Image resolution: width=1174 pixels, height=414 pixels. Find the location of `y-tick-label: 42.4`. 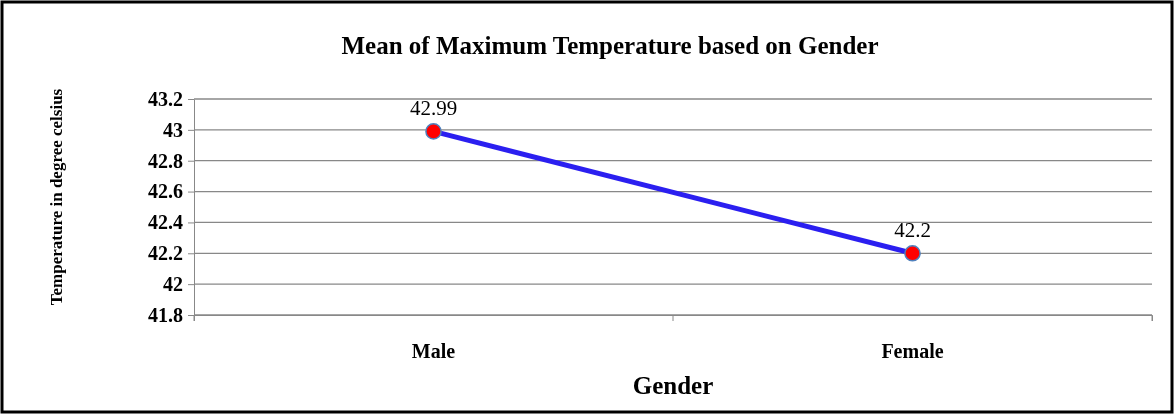

y-tick-label: 42.4 is located at coordinates (165, 222).